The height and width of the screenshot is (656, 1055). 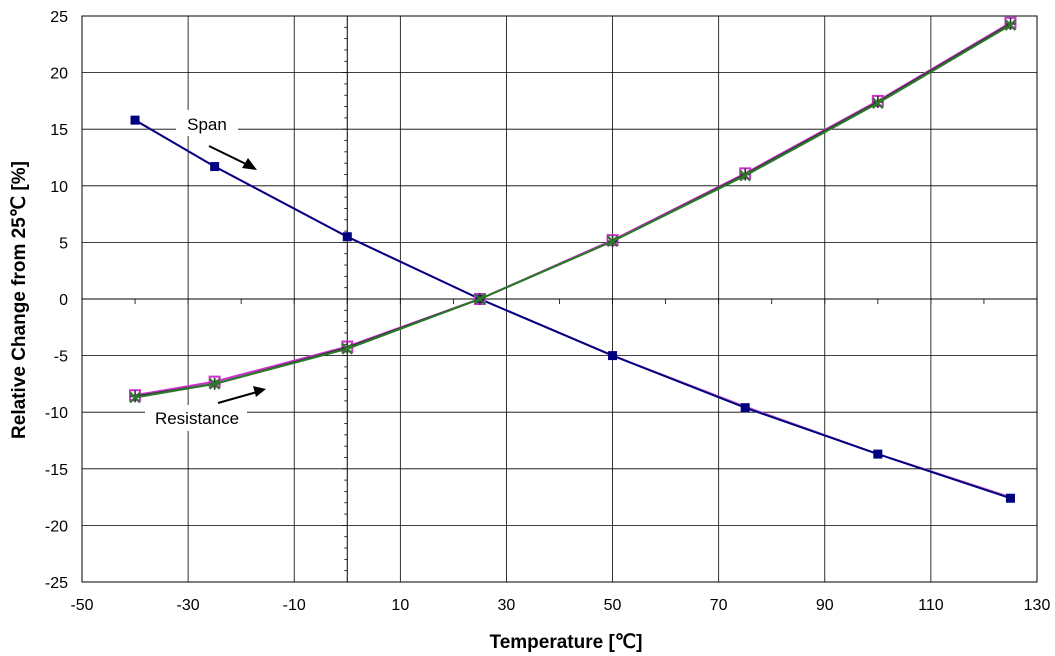 What do you see at coordinates (294, 605) in the screenshot?
I see `x-tick-label: -10` at bounding box center [294, 605].